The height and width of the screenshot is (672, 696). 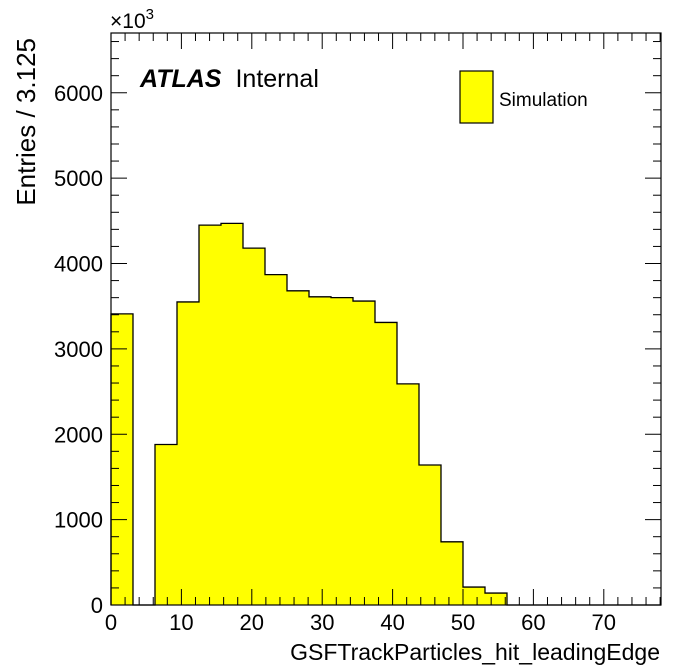 What do you see at coordinates (276, 79) in the screenshot?
I see `atlas-label-text: Internal` at bounding box center [276, 79].